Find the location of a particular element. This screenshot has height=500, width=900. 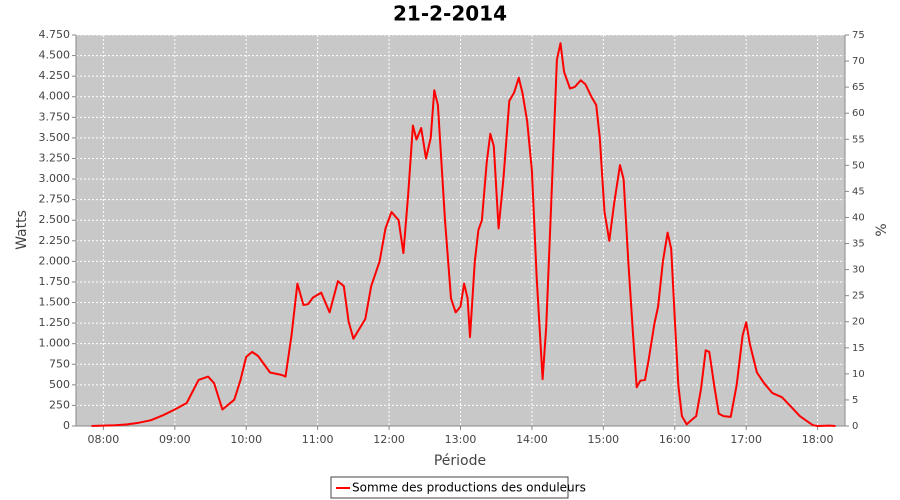

y2-tick-label: 25 is located at coordinates (858, 296).